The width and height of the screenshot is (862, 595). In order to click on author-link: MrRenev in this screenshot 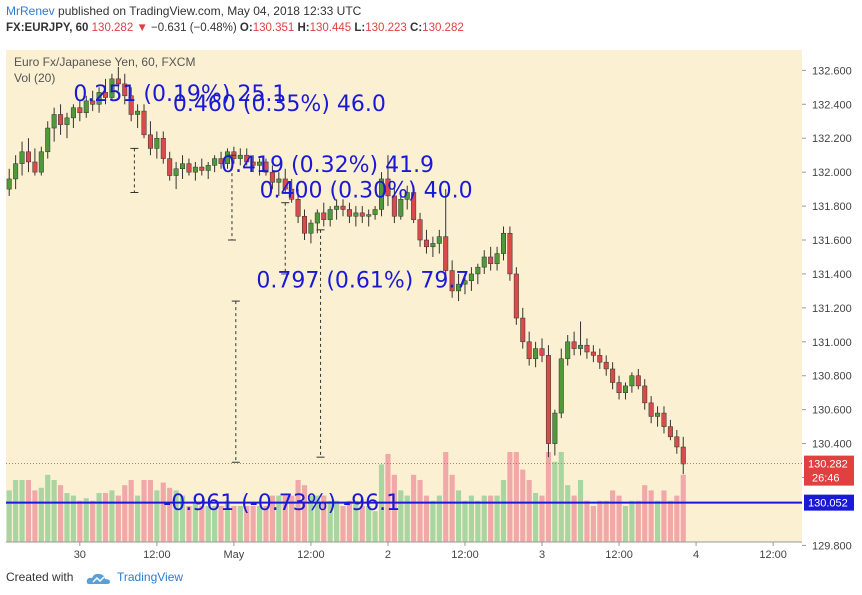, I will do `click(30, 11)`.